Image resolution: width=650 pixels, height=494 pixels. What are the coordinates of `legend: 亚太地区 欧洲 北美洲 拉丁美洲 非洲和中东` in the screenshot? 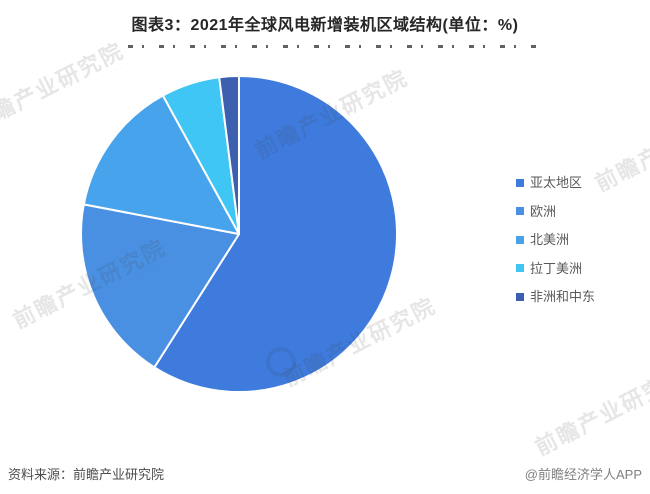 It's located at (555, 239).